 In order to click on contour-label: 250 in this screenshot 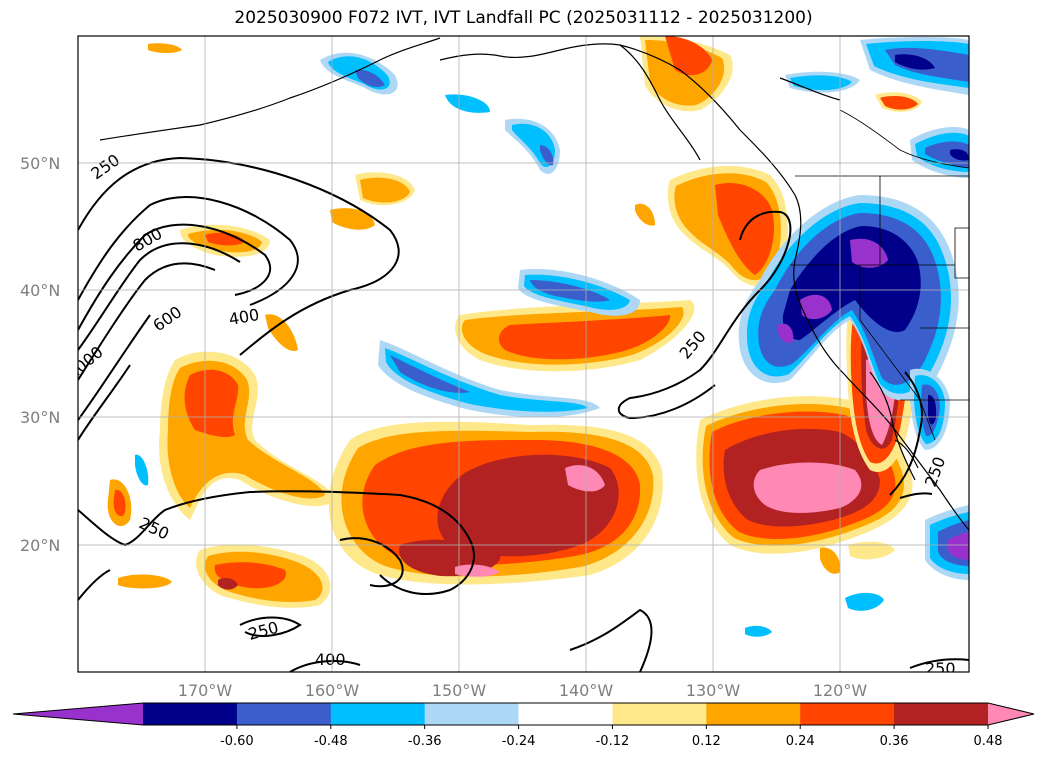, I will do `click(940, 668)`.